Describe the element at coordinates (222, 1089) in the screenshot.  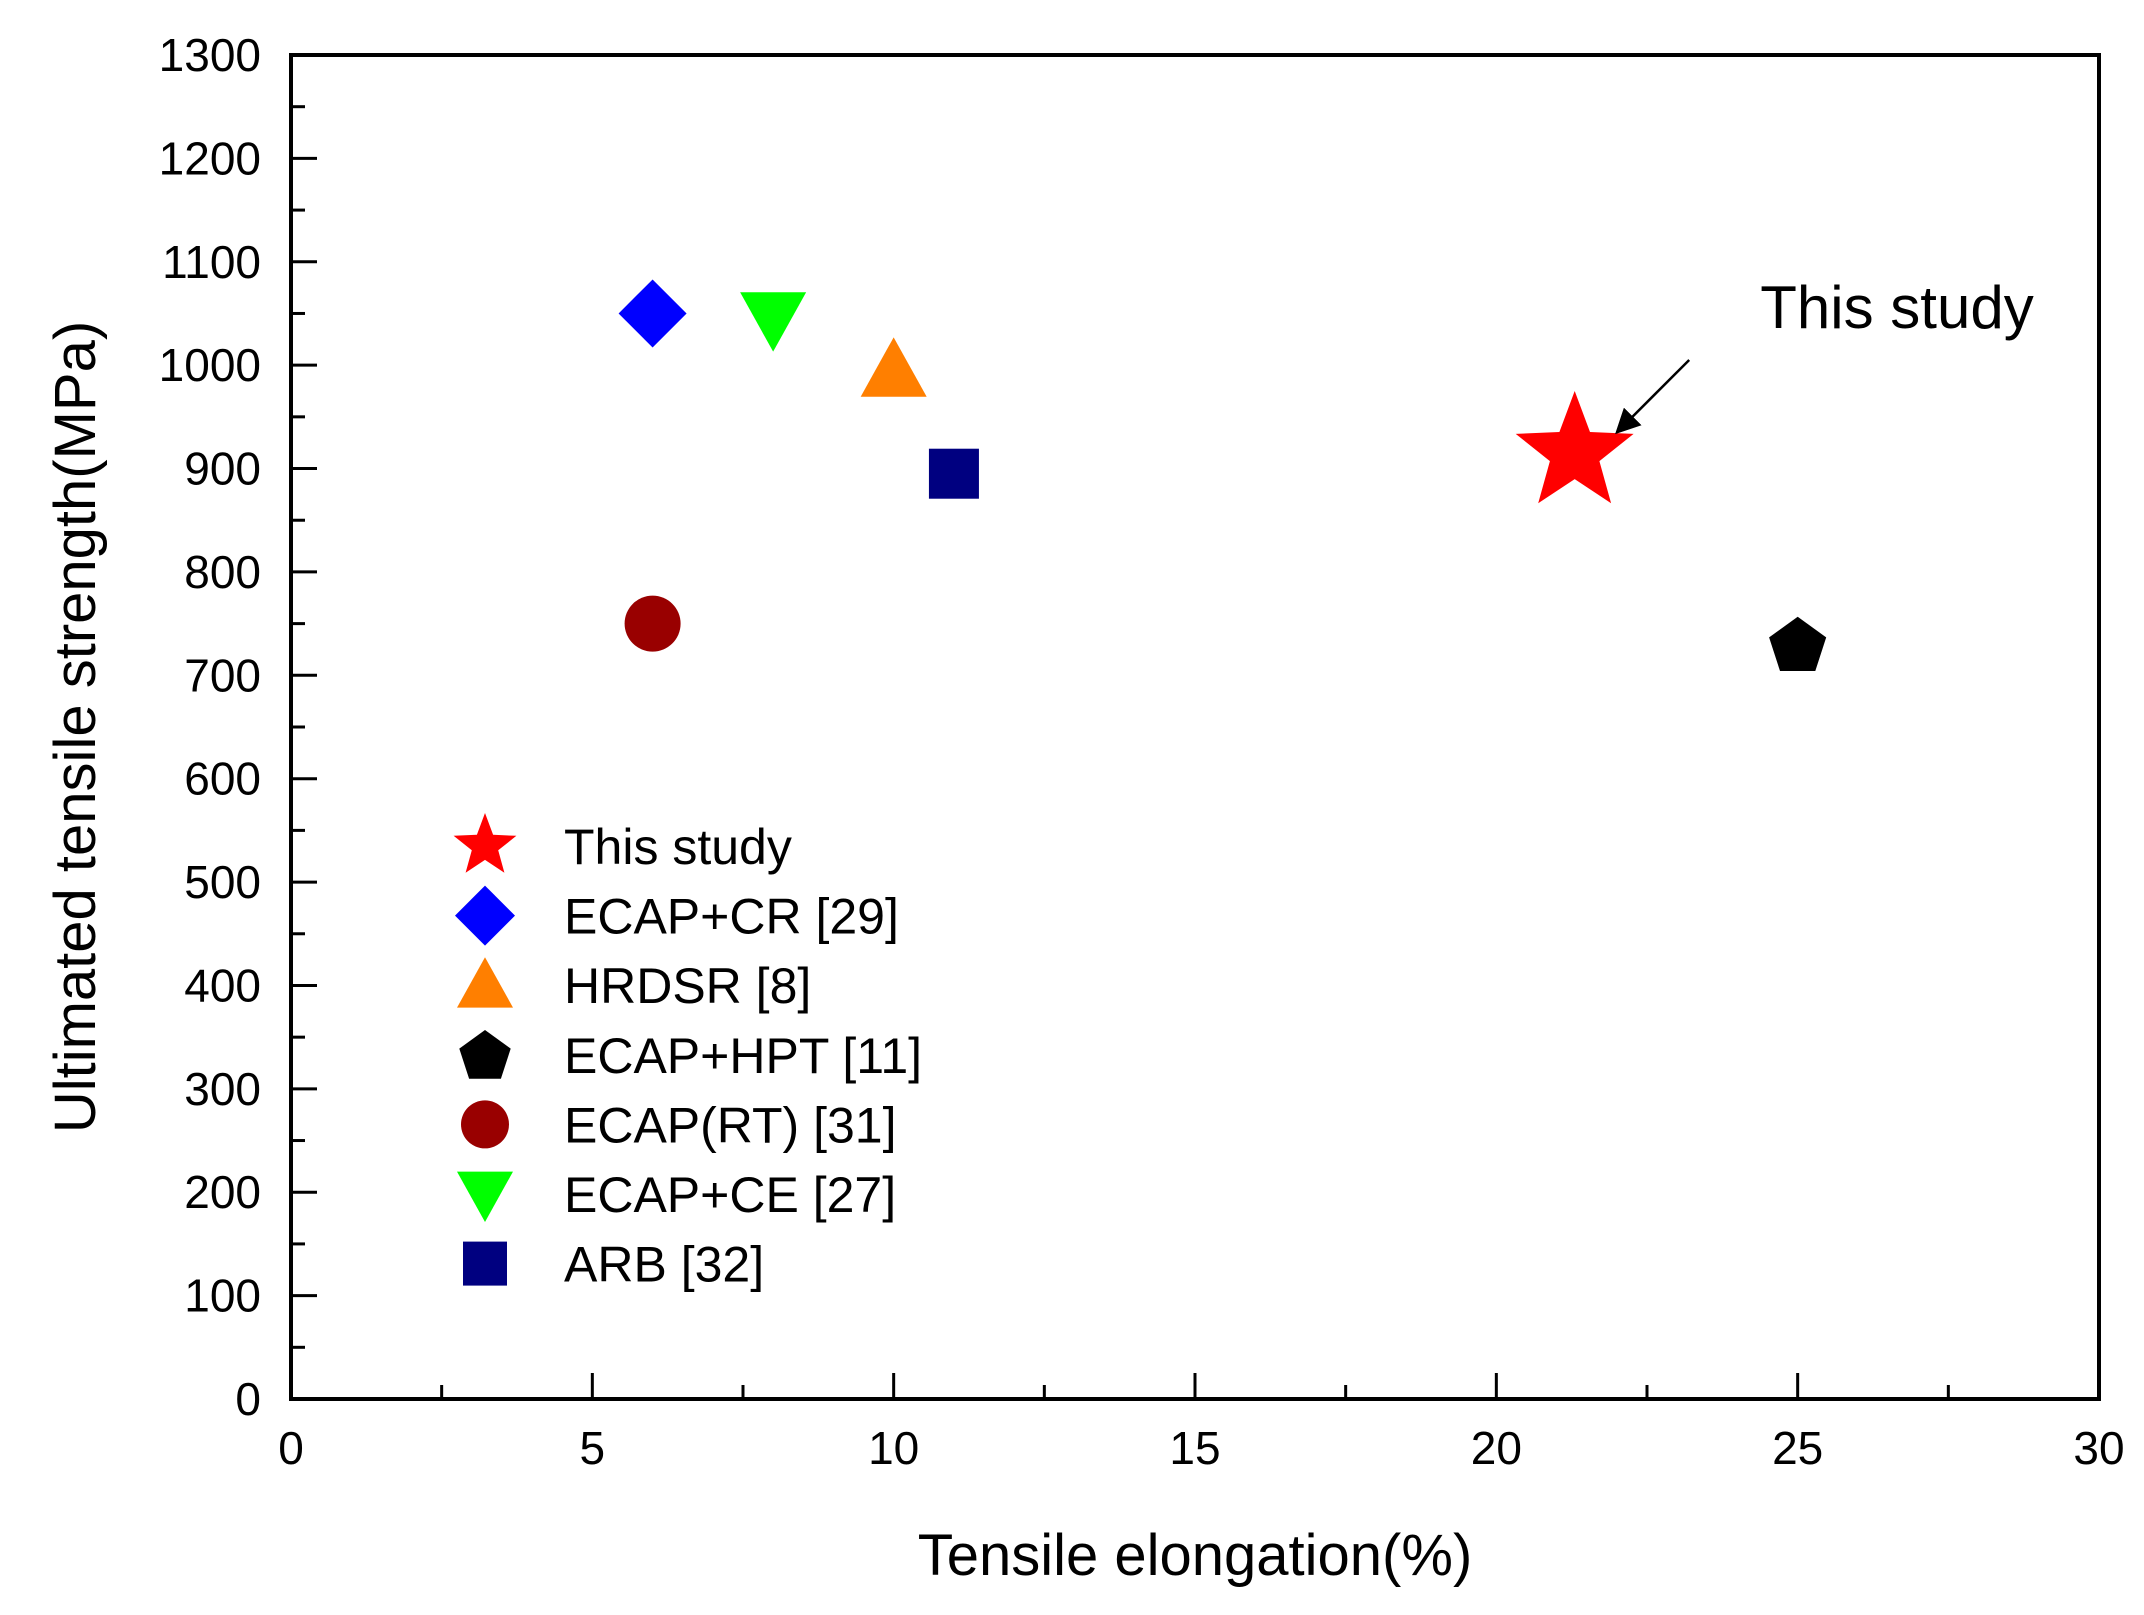
I see `y-tick-label: 300` at that location.